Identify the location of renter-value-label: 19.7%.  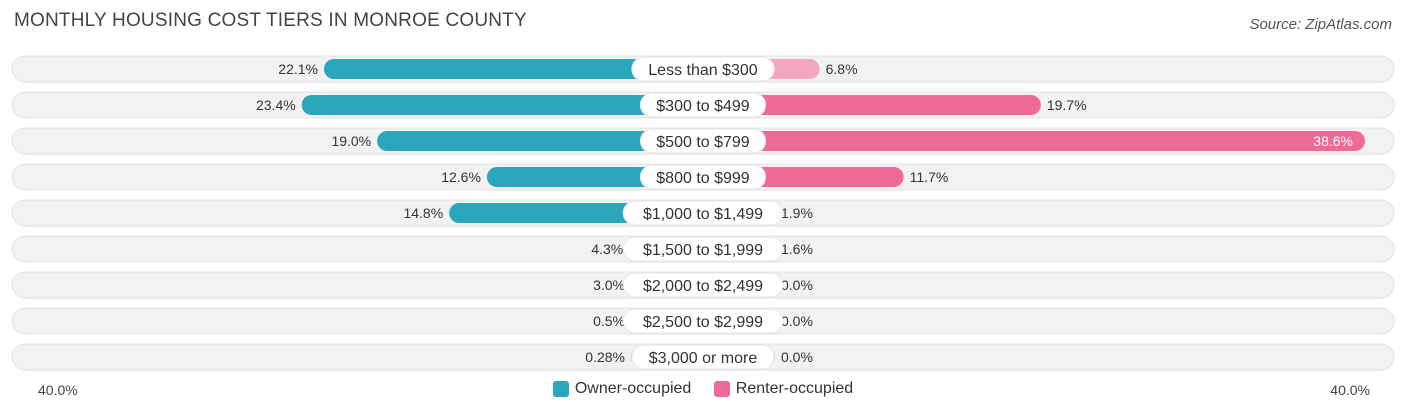
(1067, 105).